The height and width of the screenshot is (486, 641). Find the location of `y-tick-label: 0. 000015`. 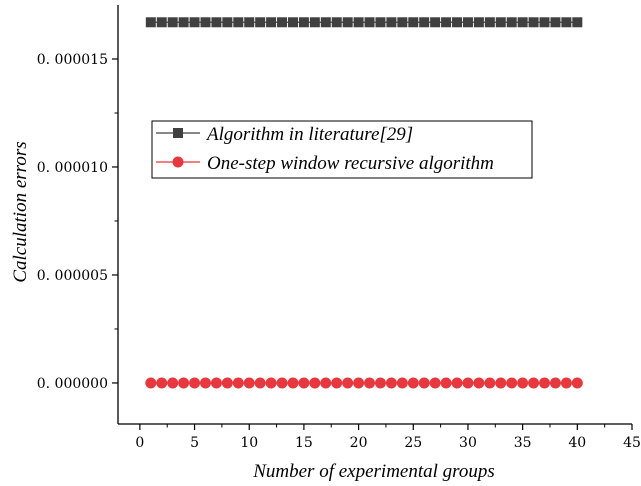

y-tick-label: 0. 000015 is located at coordinates (72, 60).